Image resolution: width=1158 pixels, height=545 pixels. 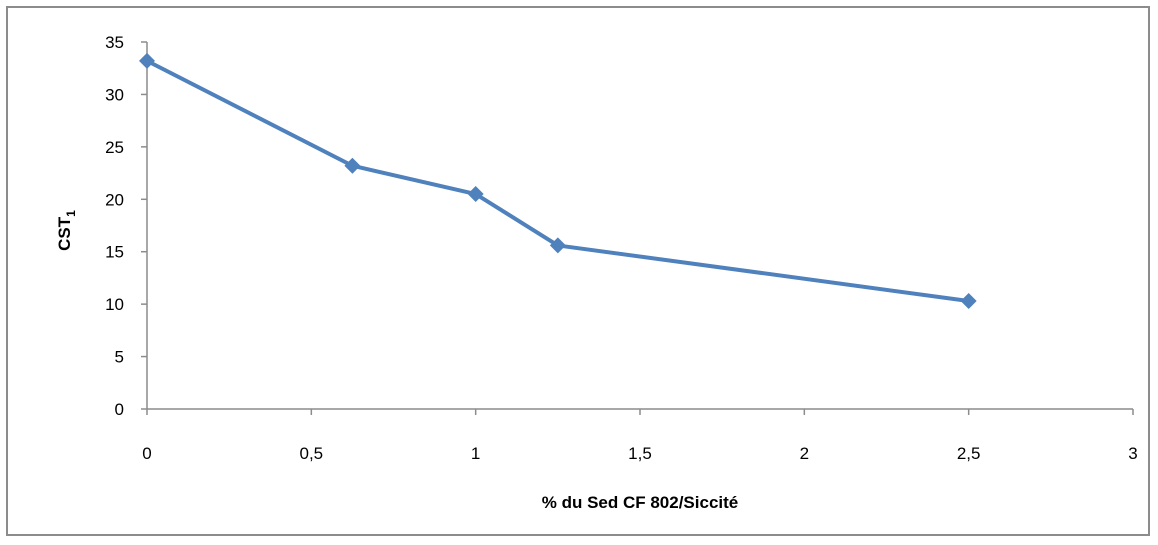 What do you see at coordinates (312, 453) in the screenshot?
I see `x-tick-label: 0,5` at bounding box center [312, 453].